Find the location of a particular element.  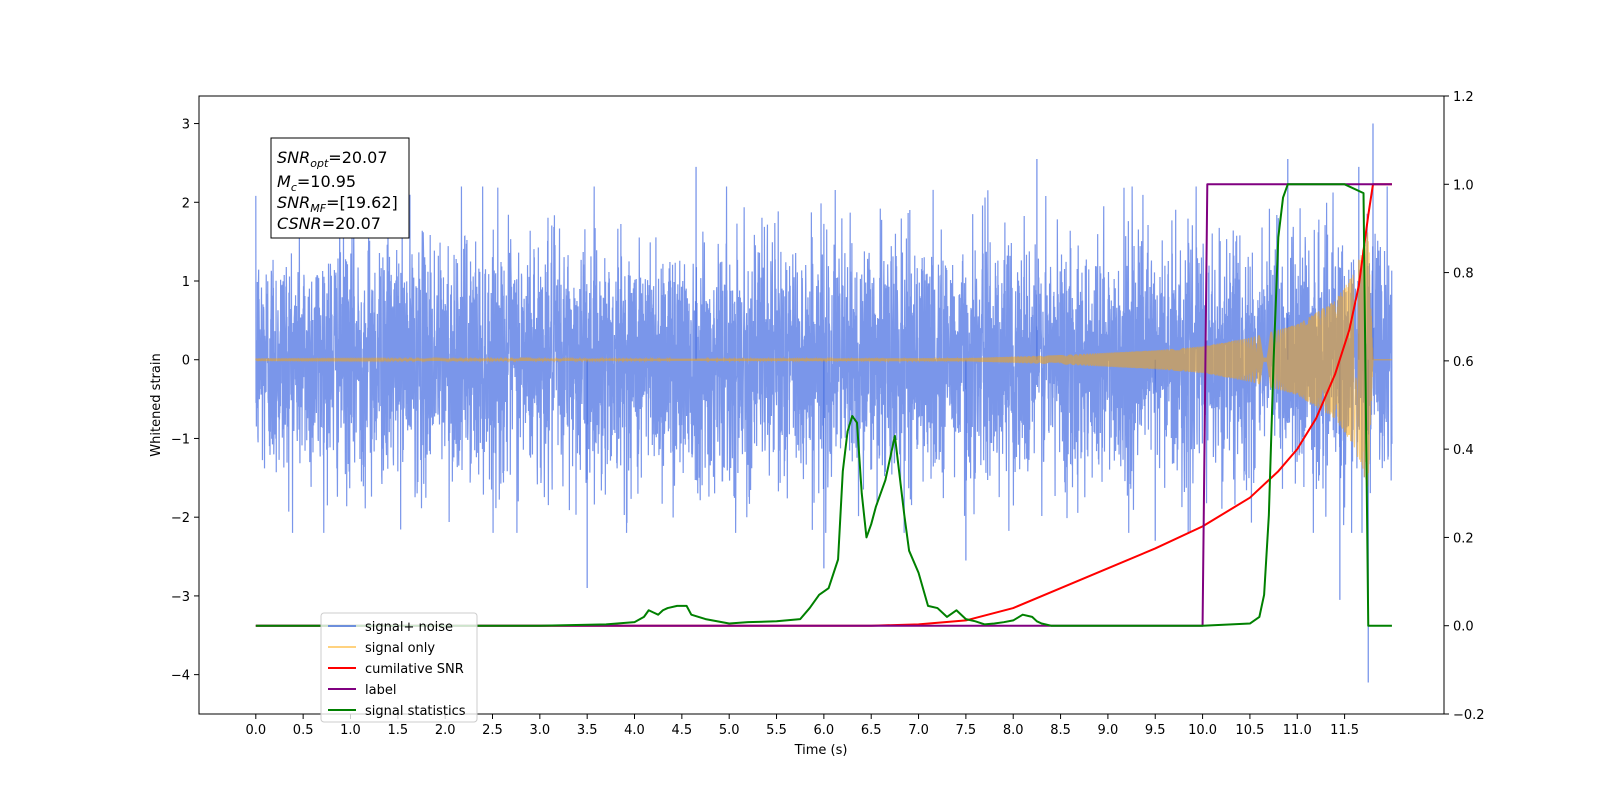

x-tick-label: 1.5 is located at coordinates (397, 730).